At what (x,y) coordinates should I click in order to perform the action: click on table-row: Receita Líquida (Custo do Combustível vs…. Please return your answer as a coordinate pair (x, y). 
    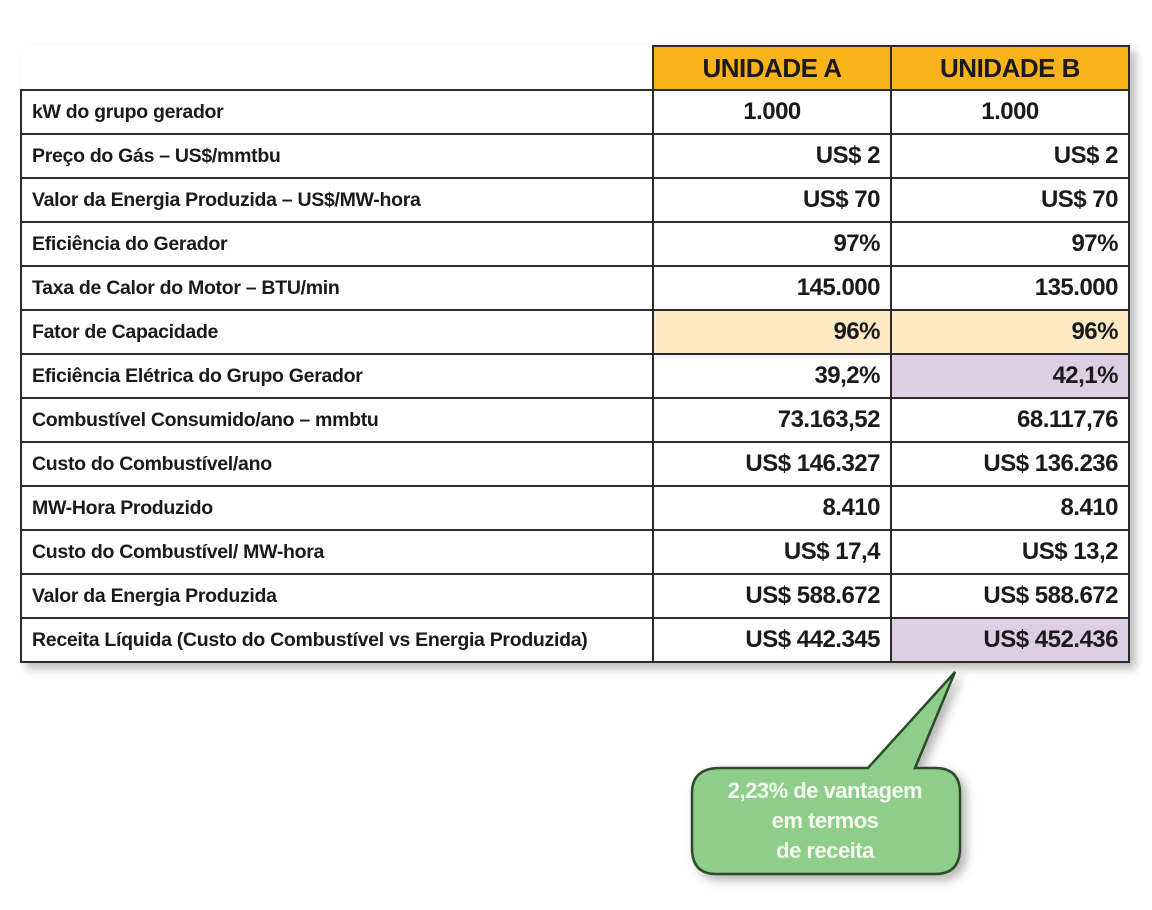
    Looking at the image, I should click on (575, 640).